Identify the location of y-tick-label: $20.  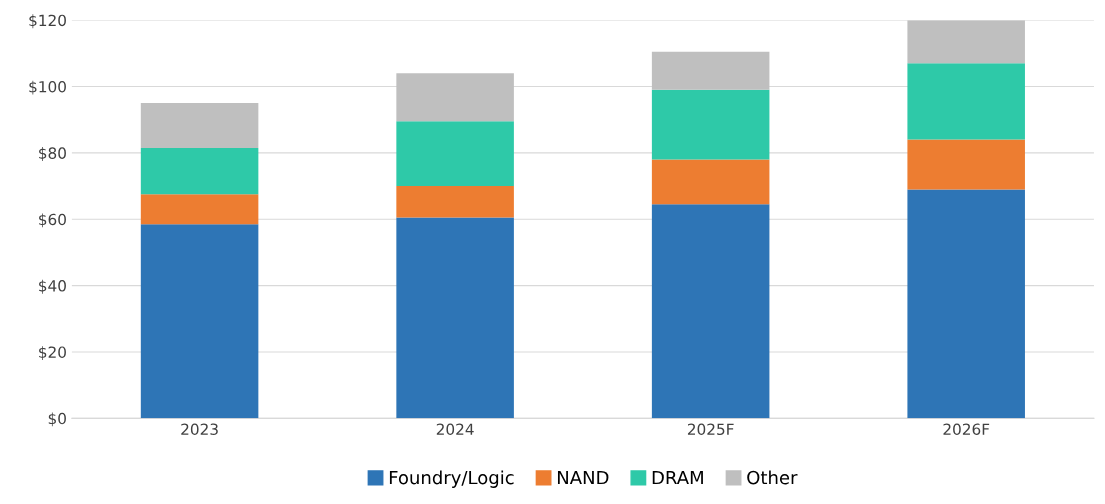
(52, 353).